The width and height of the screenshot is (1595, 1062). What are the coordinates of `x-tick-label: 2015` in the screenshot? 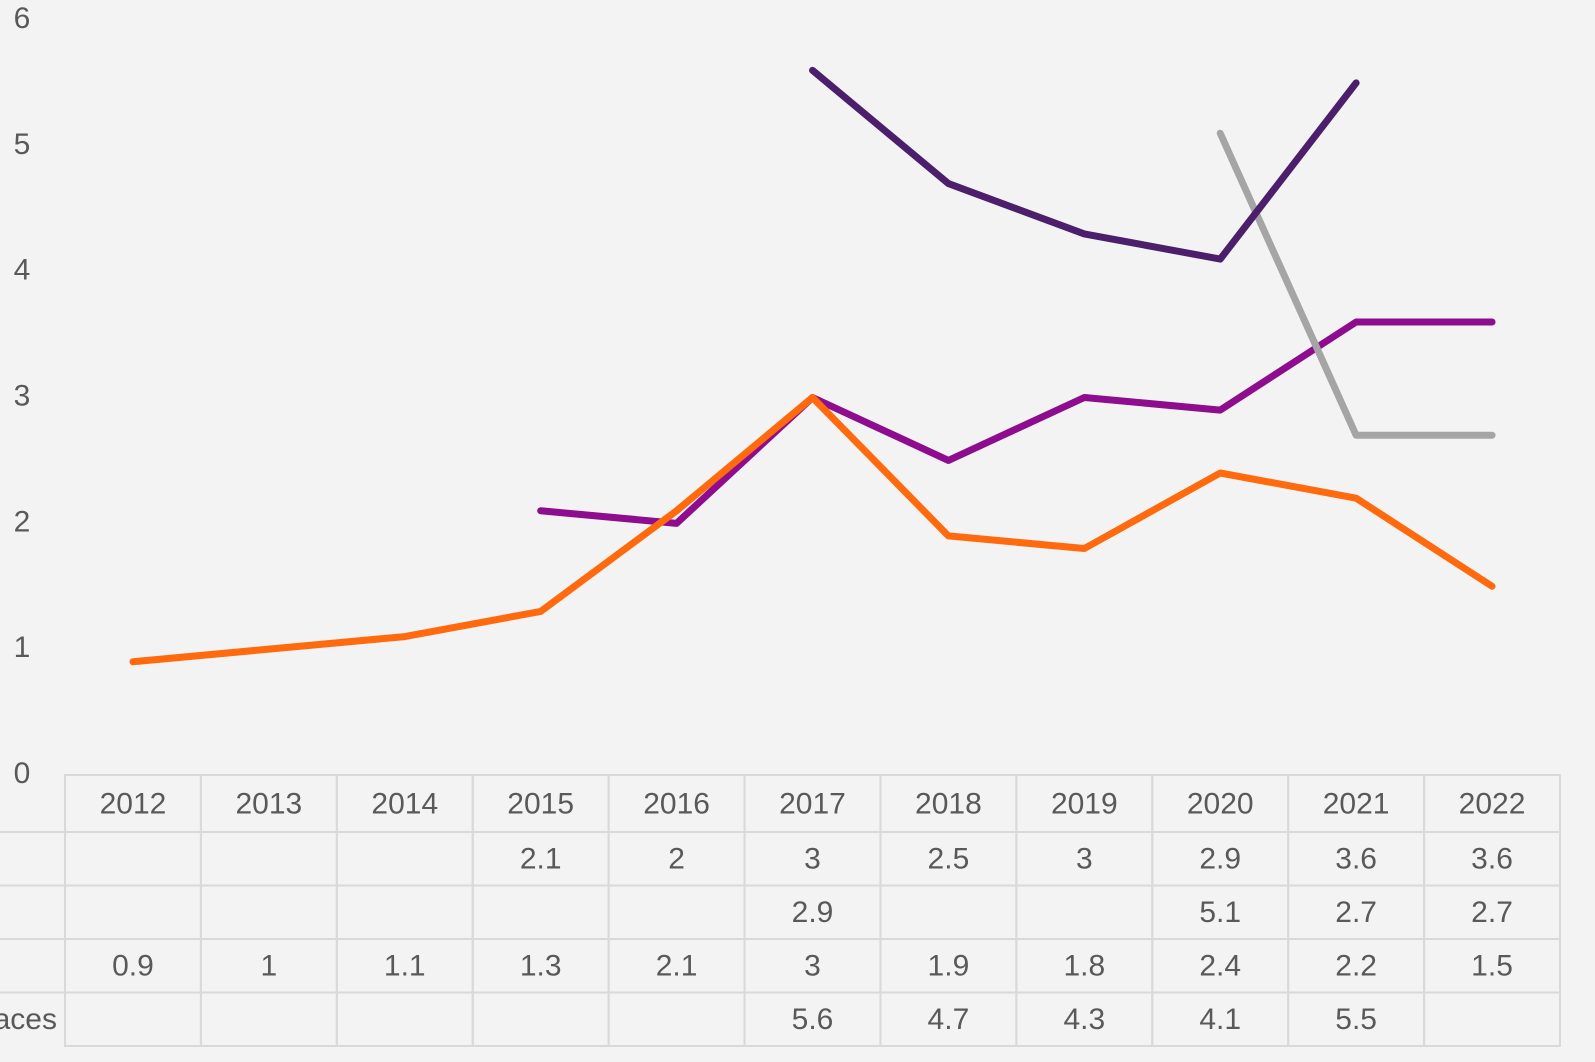 It's located at (540, 803).